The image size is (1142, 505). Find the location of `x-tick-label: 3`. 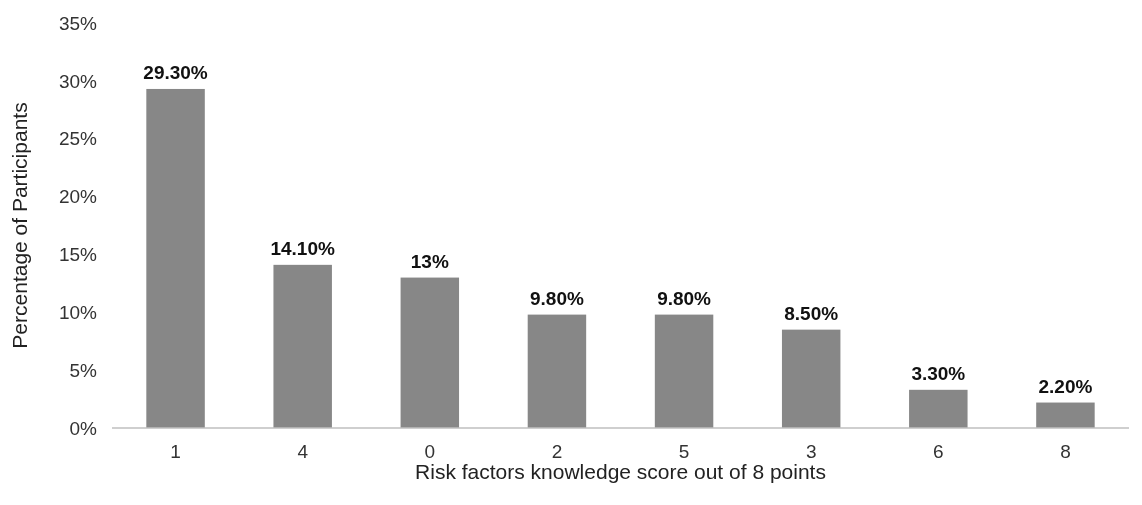

x-tick-label: 3 is located at coordinates (811, 451).